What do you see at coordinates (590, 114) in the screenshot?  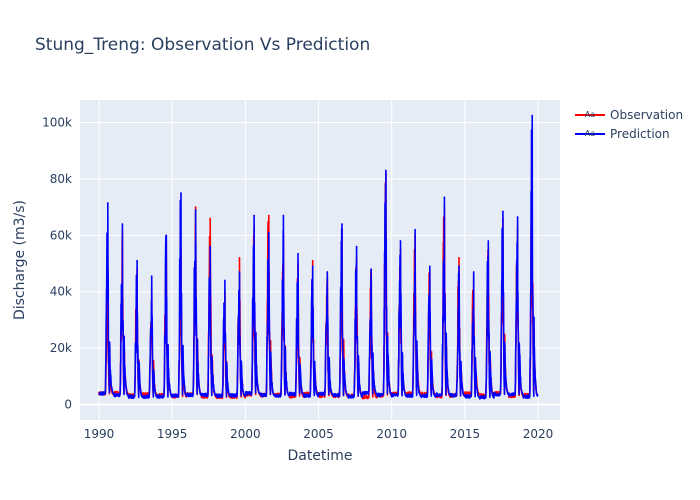 I see `observation-legend-glyph: Aa` at bounding box center [590, 114].